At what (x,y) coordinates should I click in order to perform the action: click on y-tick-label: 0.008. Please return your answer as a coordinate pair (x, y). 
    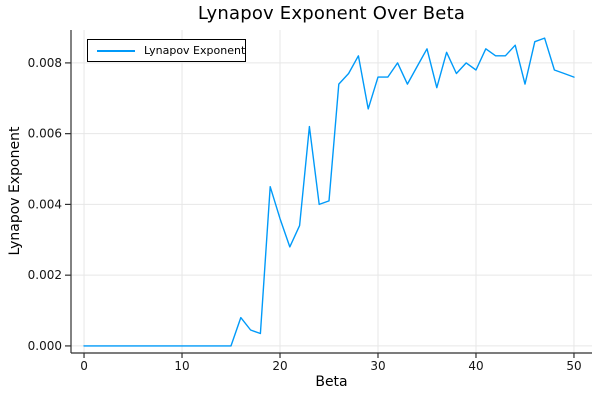
    Looking at the image, I should click on (45, 63).